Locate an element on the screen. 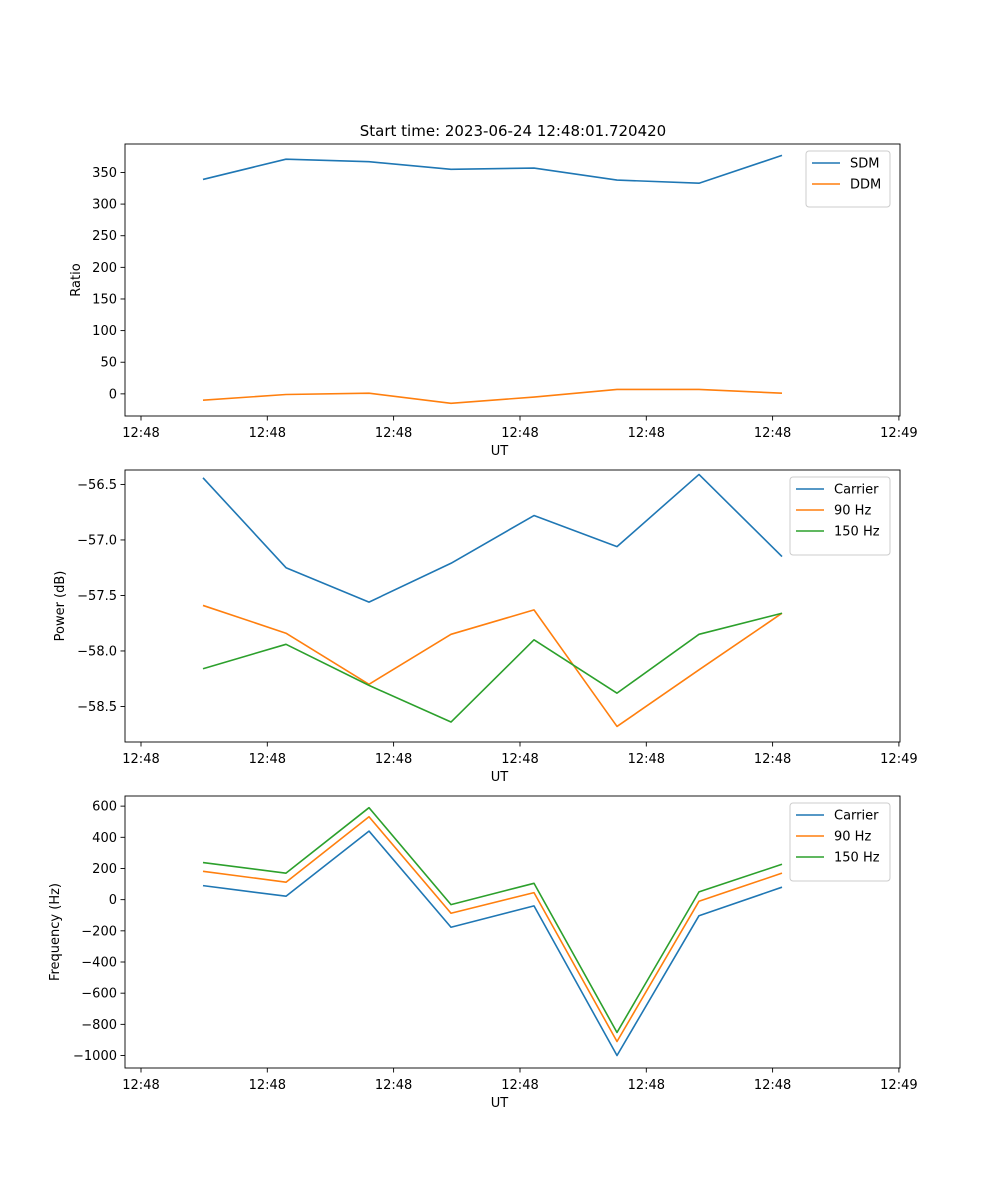 The height and width of the screenshot is (1200, 1000). y-tick-label: −200 is located at coordinates (99, 931).